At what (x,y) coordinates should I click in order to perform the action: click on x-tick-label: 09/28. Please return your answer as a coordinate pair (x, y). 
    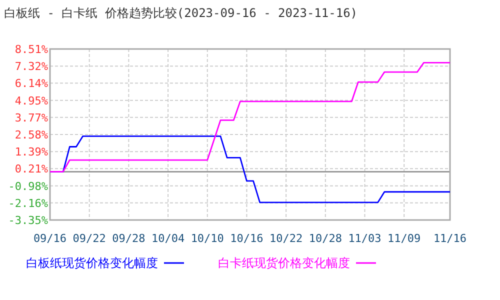
    Looking at the image, I should click on (129, 238).